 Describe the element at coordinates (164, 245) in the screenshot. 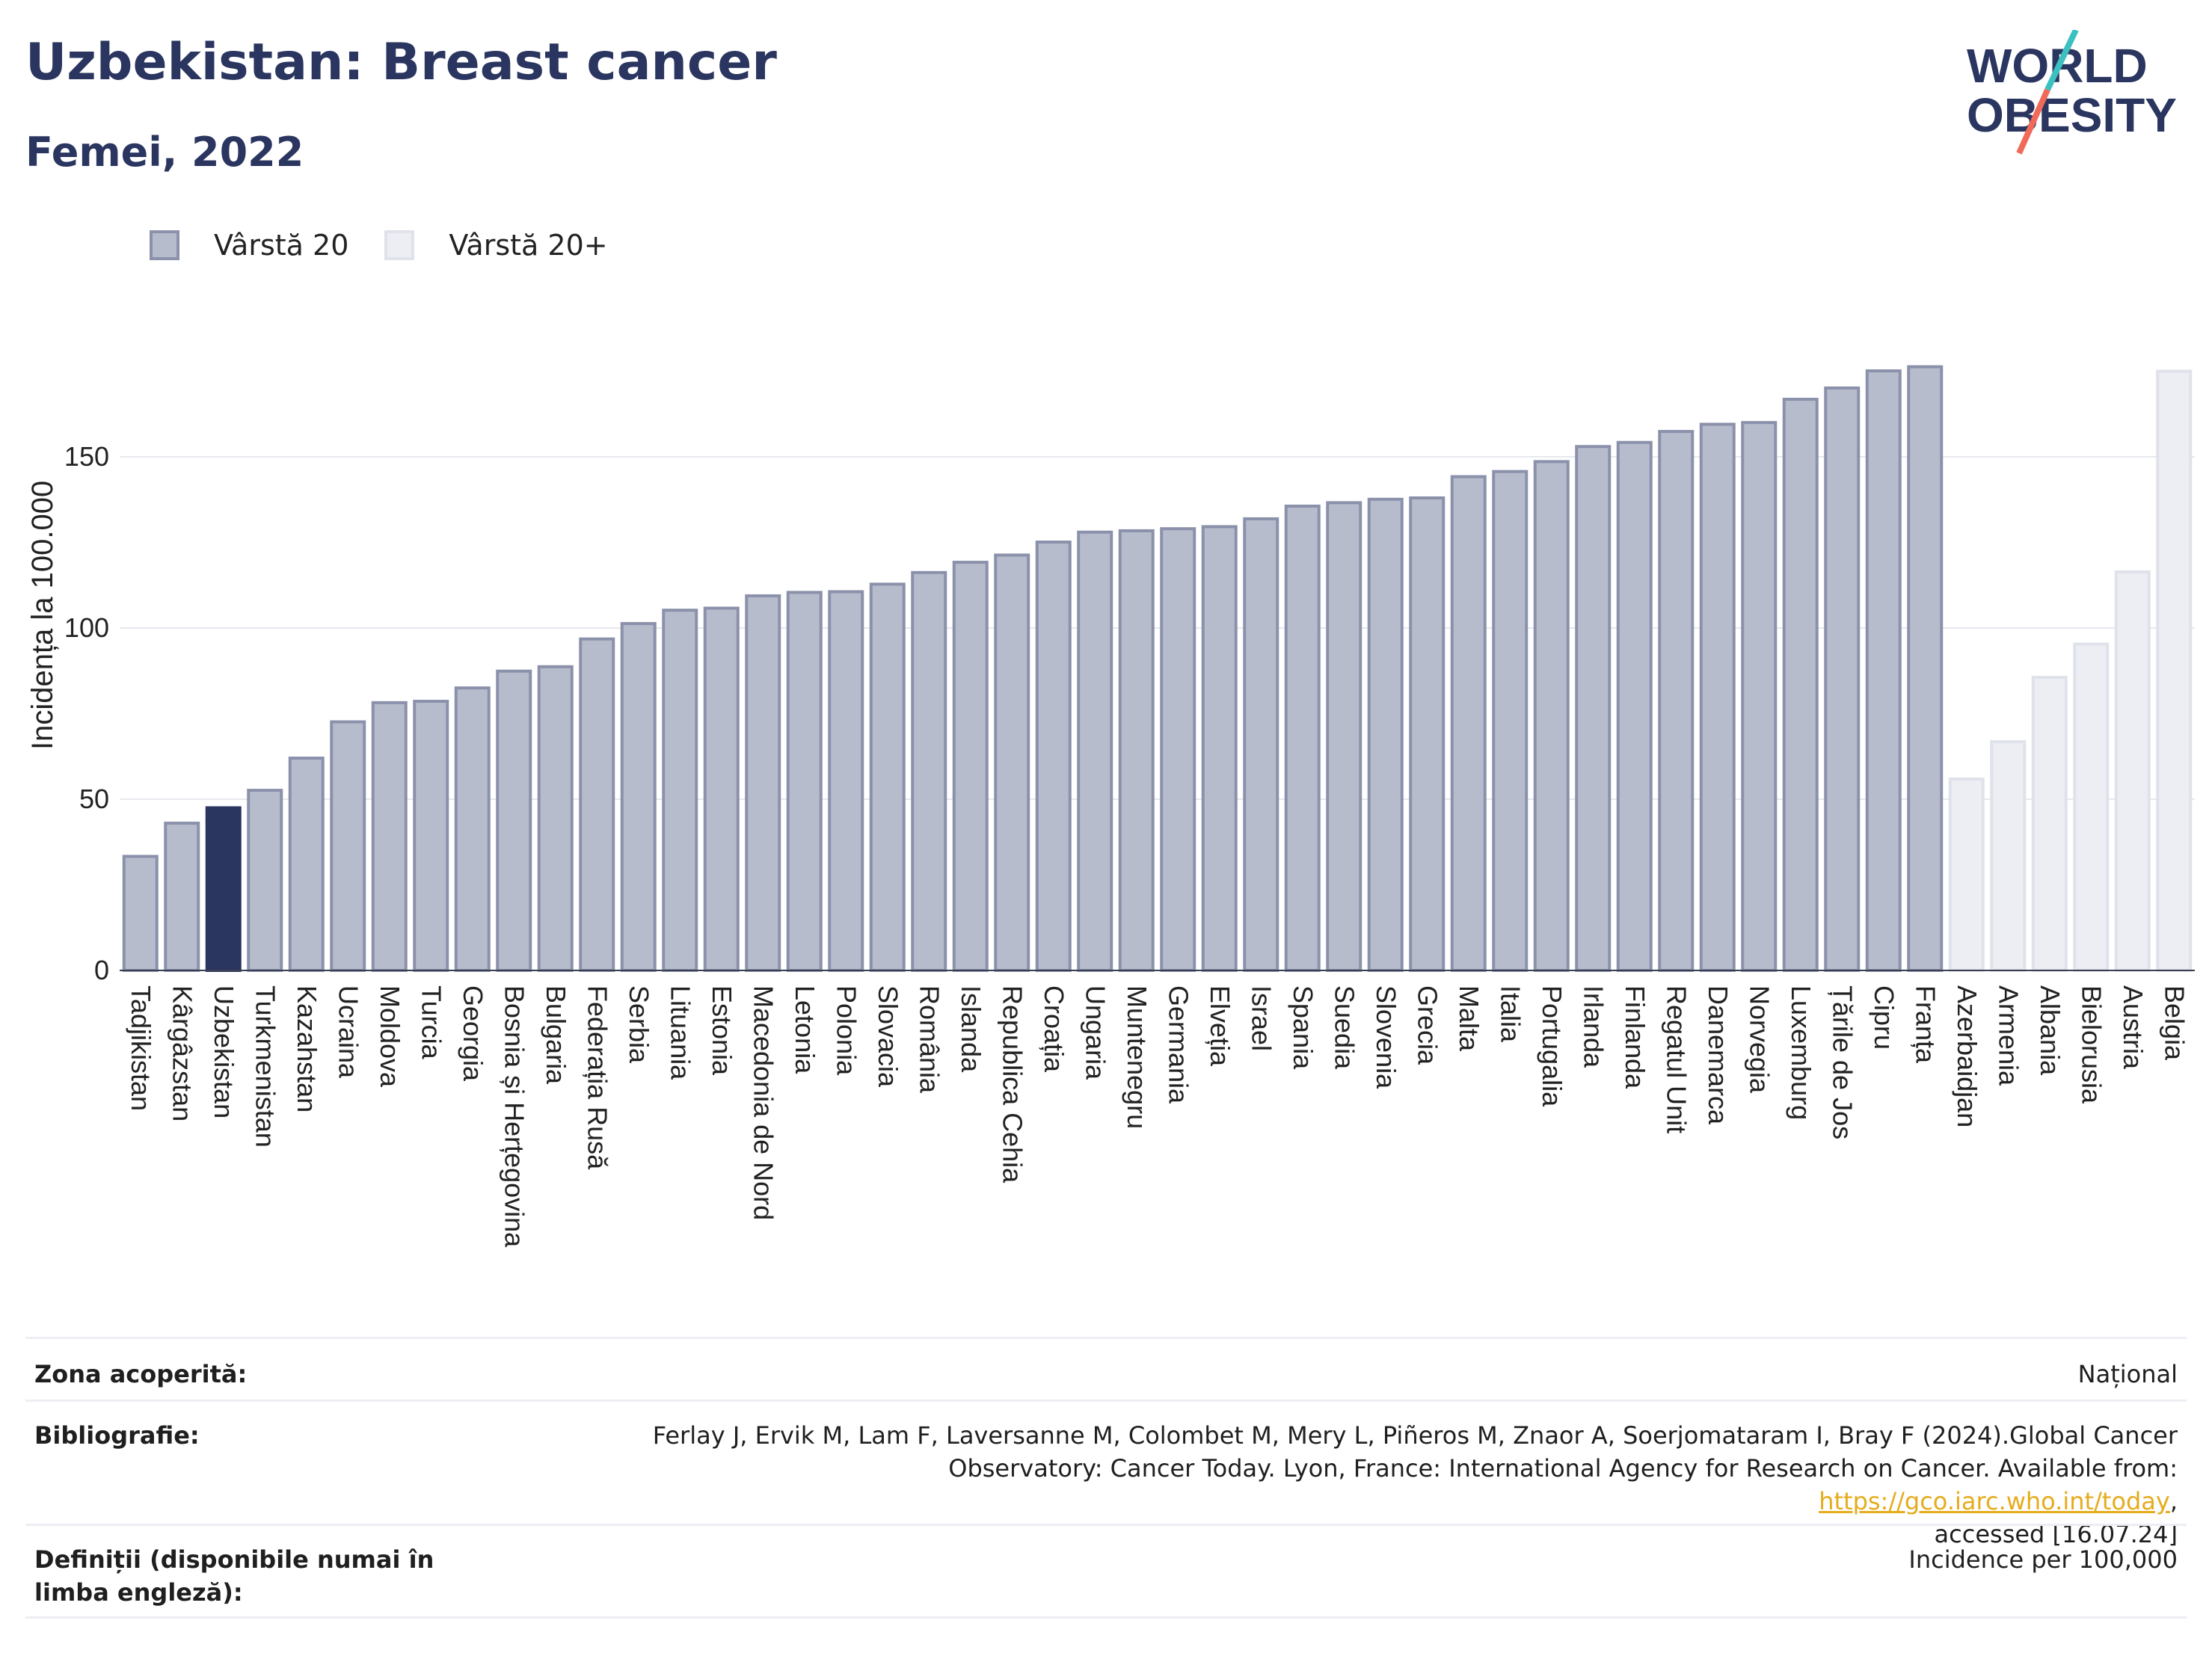

I see `legend-swatch-series-a` at that location.